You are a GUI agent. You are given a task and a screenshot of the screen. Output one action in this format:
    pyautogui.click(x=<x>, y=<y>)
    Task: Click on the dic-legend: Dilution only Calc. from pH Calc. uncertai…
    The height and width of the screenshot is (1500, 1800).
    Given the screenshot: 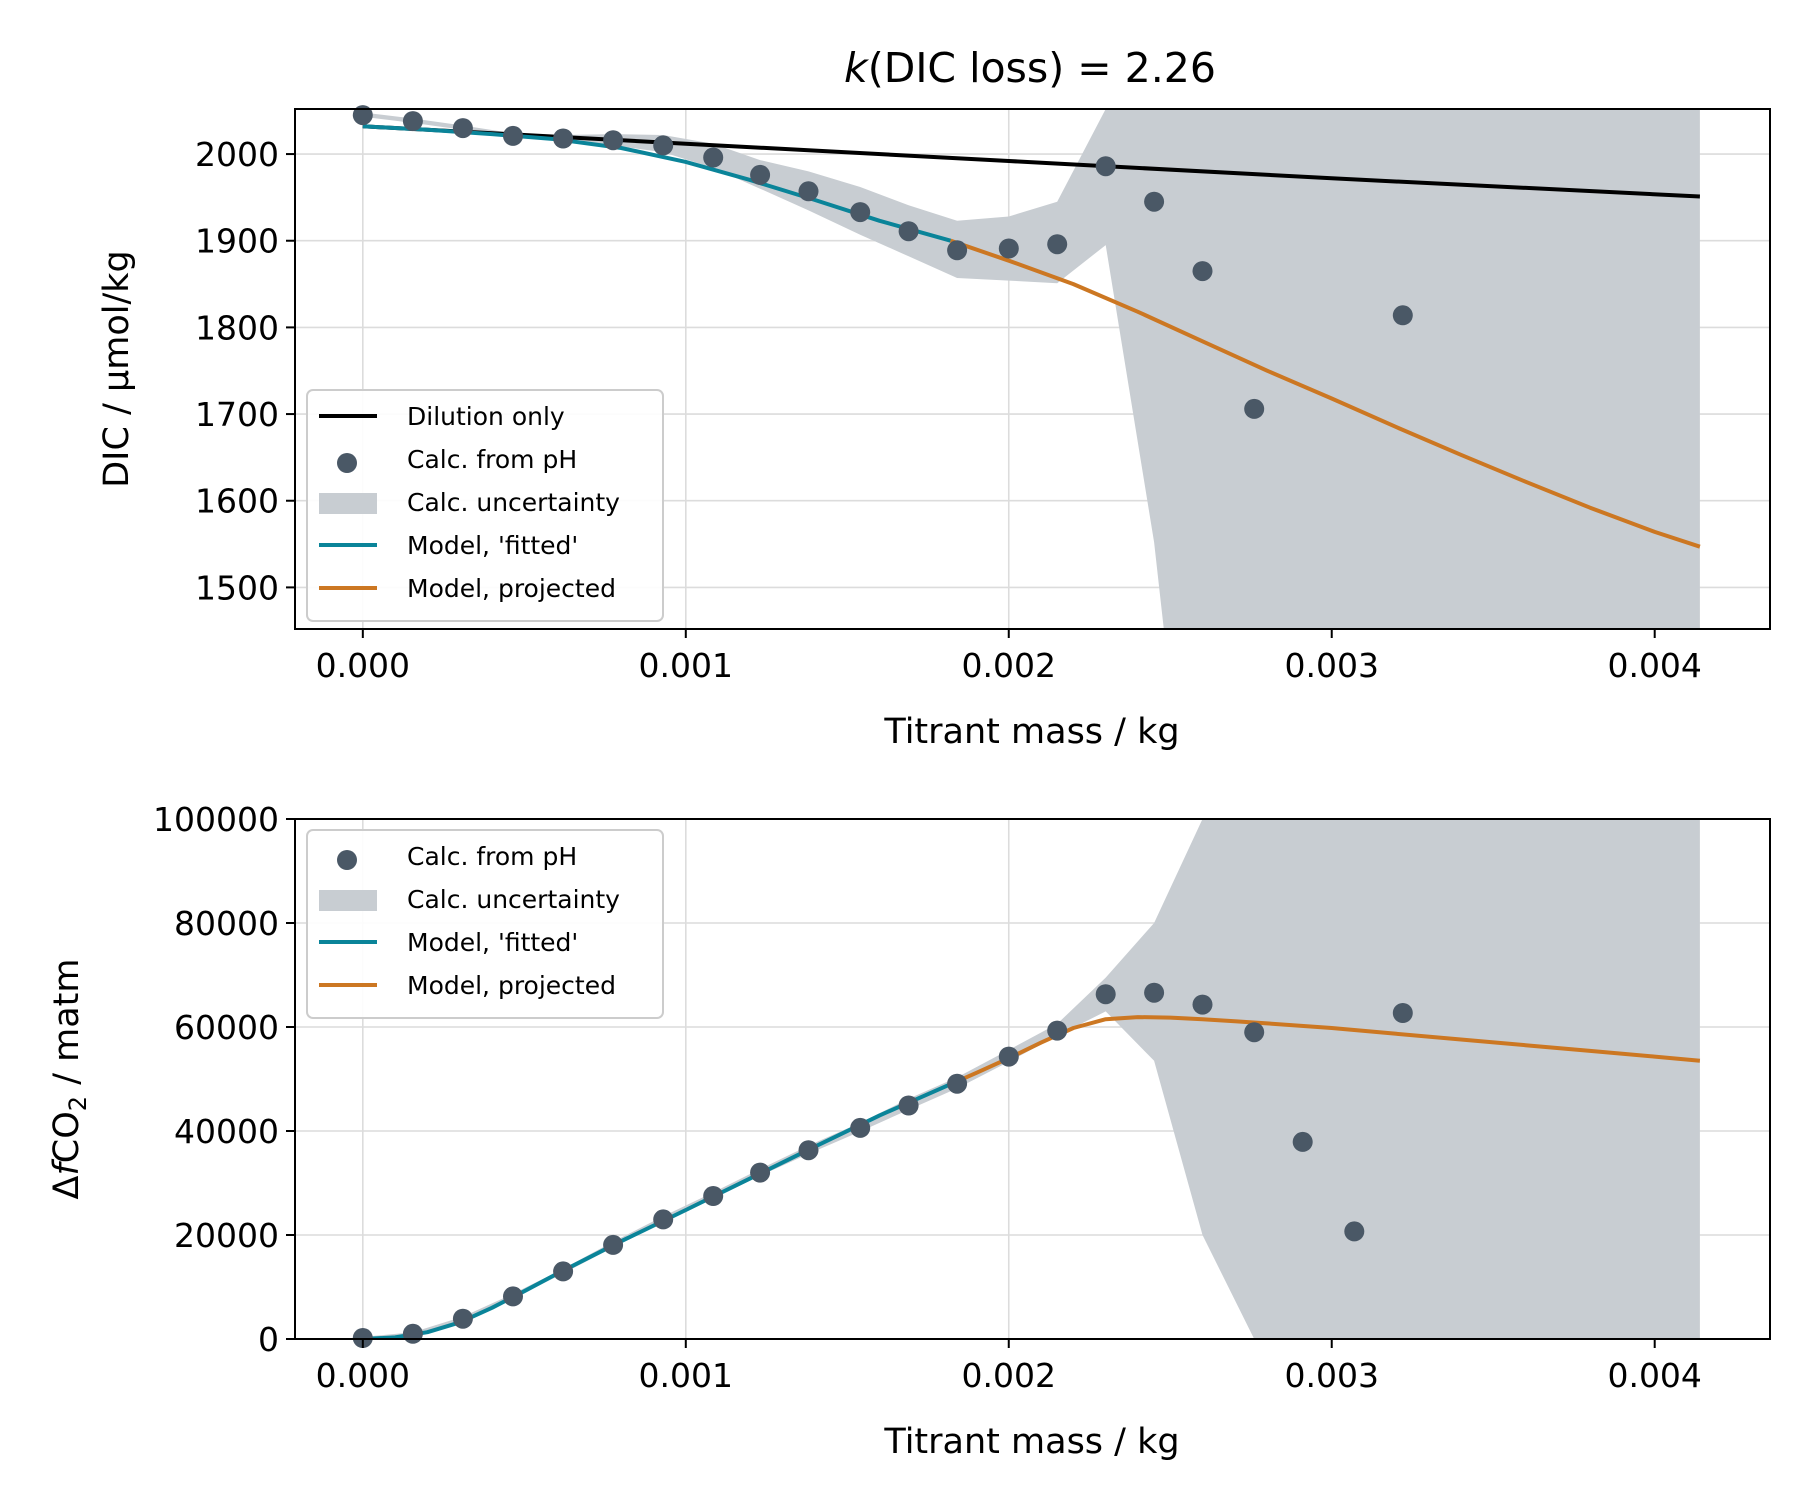 What is the action you would take?
    pyautogui.click(x=485, y=505)
    